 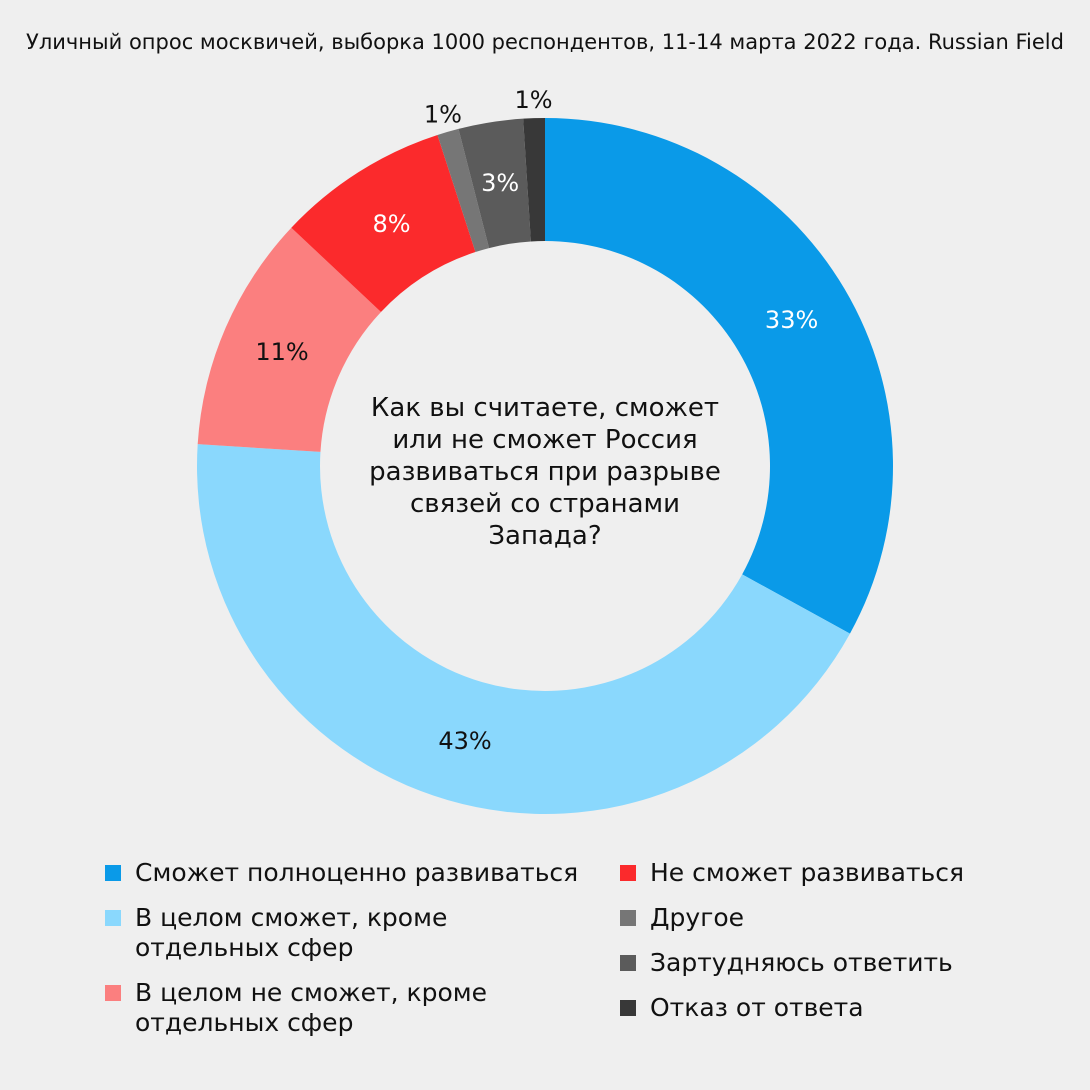 I want to click on legend-label: Сможет полноценно развиваться, so click(x=357, y=872).